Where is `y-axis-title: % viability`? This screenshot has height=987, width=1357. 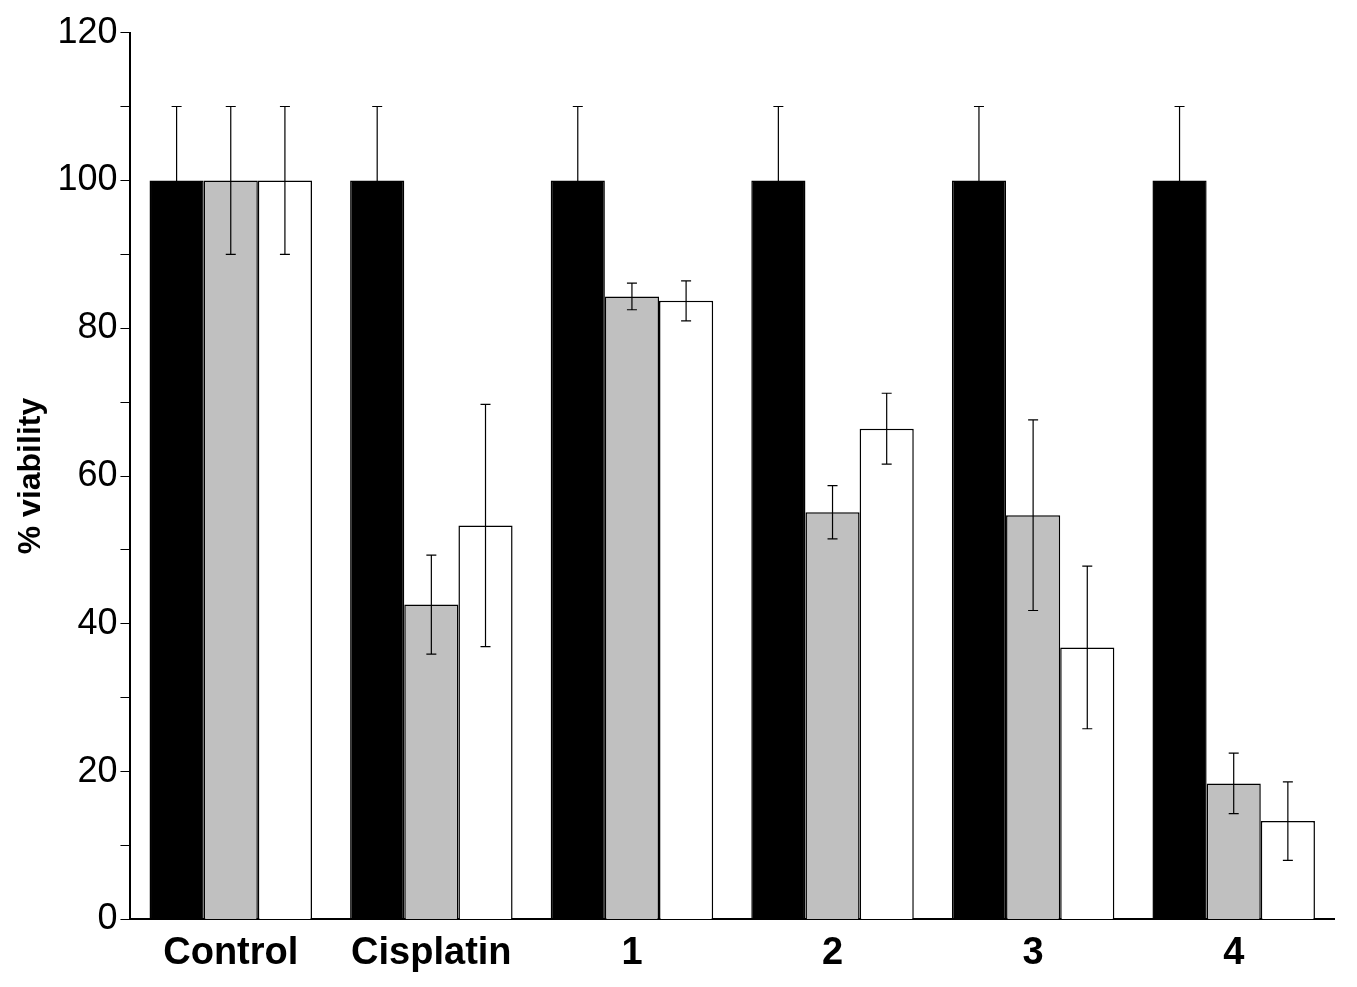 y-axis-title: % viability is located at coordinates (29, 476).